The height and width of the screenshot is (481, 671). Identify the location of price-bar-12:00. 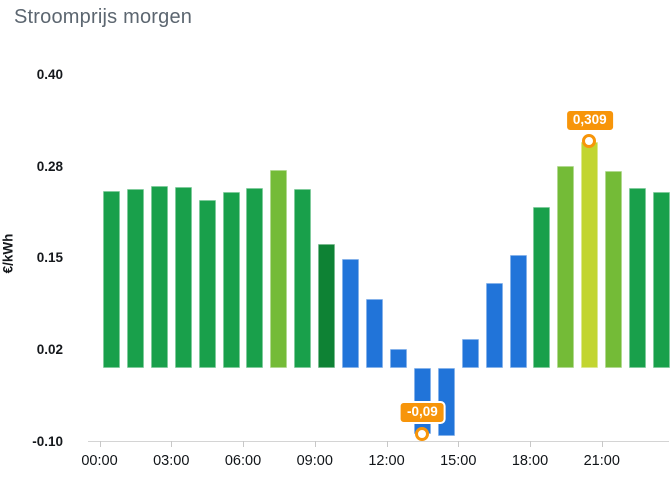
(398, 358).